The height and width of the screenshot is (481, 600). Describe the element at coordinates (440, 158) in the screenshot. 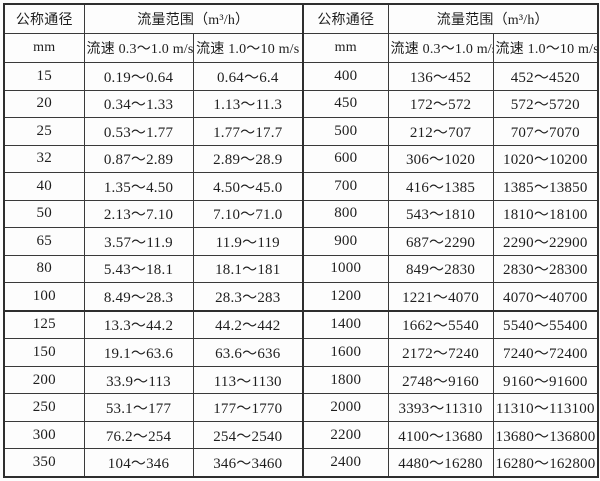

I see `flow-range-cell: 306～1020` at that location.